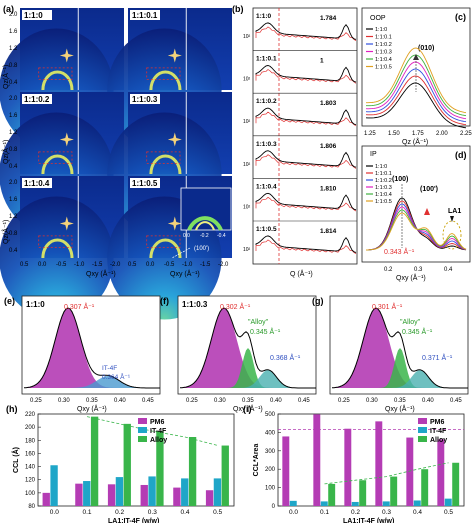 The image size is (474, 523). I want to click on profile-row: 1:1:0.3 10² 1.806, so click(300, 152).